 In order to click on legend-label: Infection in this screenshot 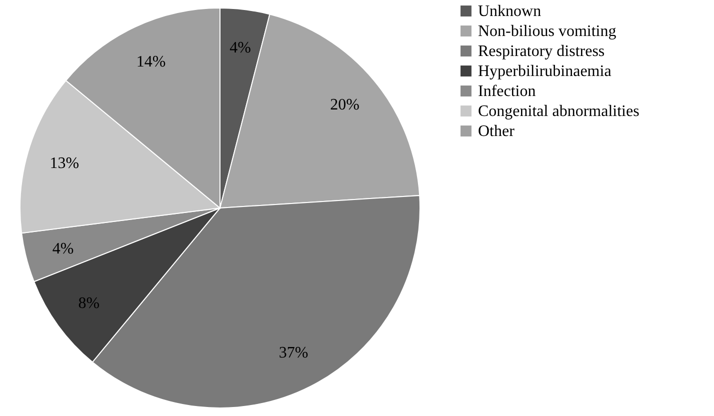, I will do `click(507, 91)`.